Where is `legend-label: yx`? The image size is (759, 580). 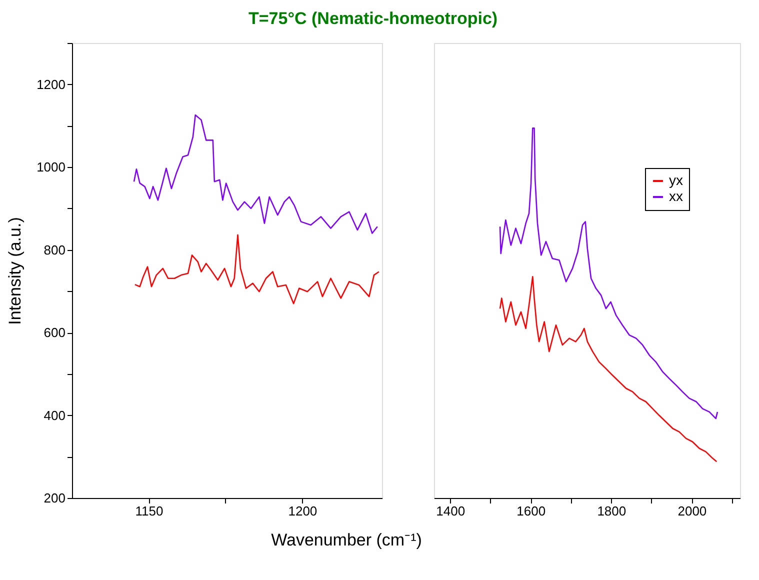 legend-label: yx is located at coordinates (676, 180).